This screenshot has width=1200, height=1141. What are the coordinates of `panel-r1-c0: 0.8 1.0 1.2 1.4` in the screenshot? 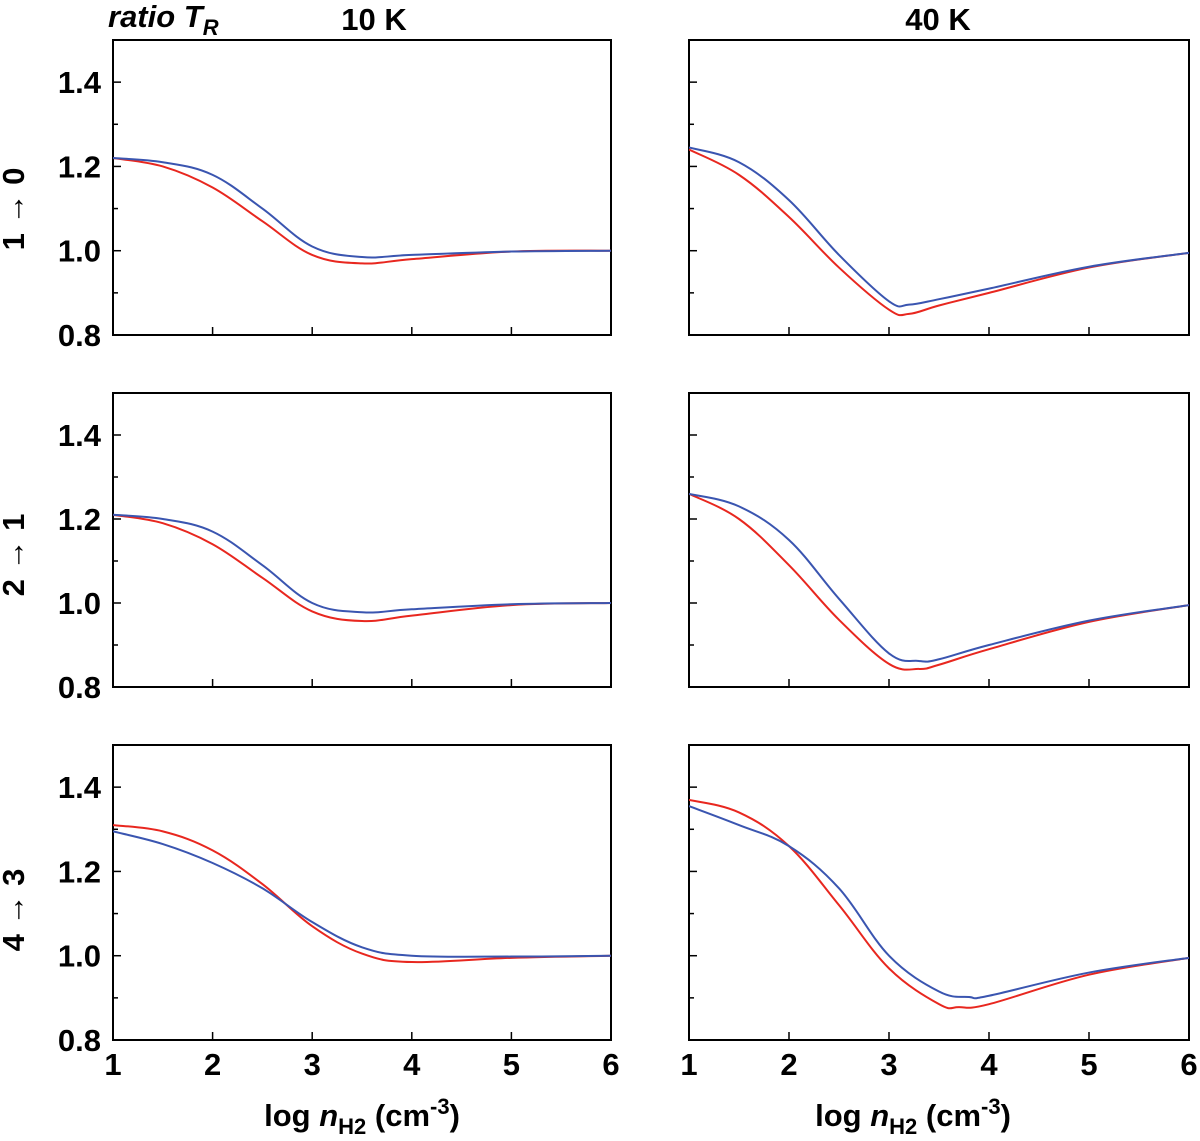 It's located at (335, 548).